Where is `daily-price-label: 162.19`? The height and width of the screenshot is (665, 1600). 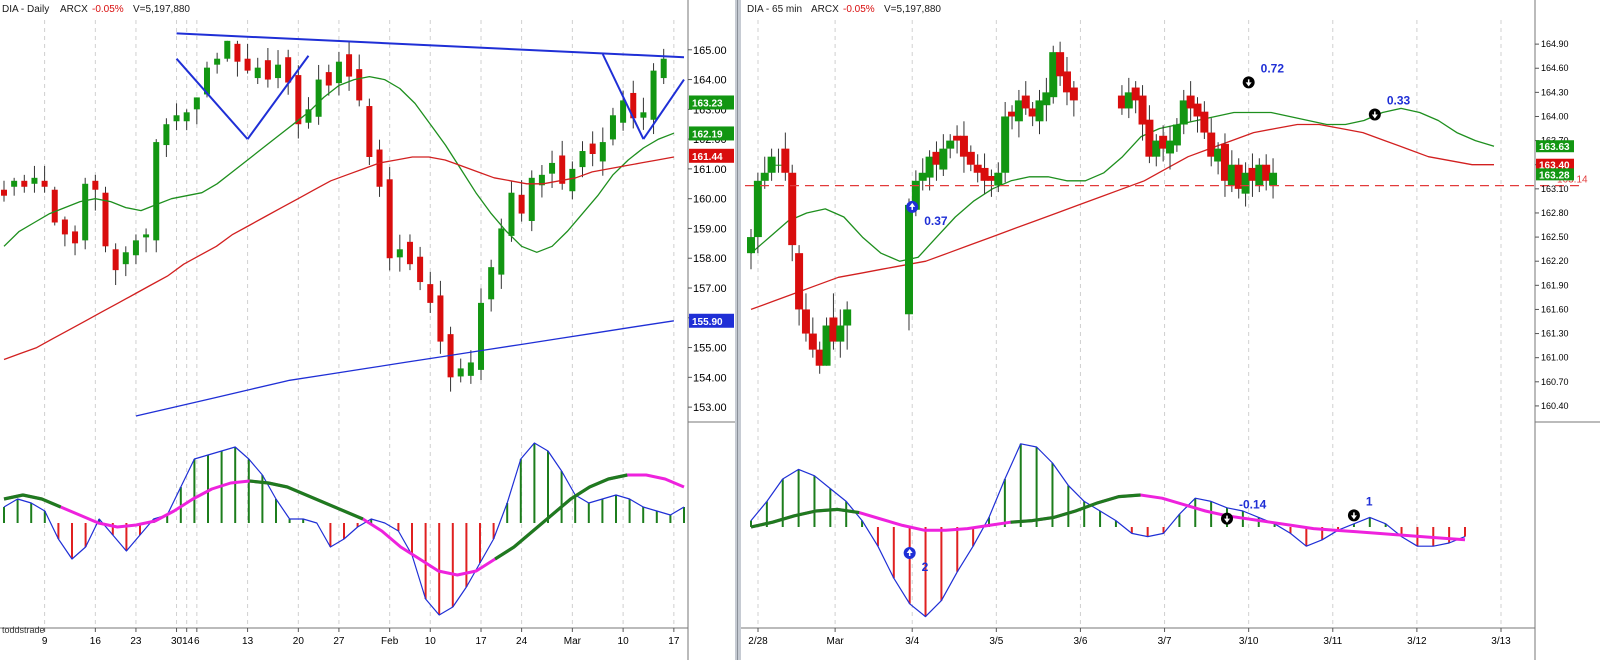 daily-price-label: 162.19 is located at coordinates (707, 134).